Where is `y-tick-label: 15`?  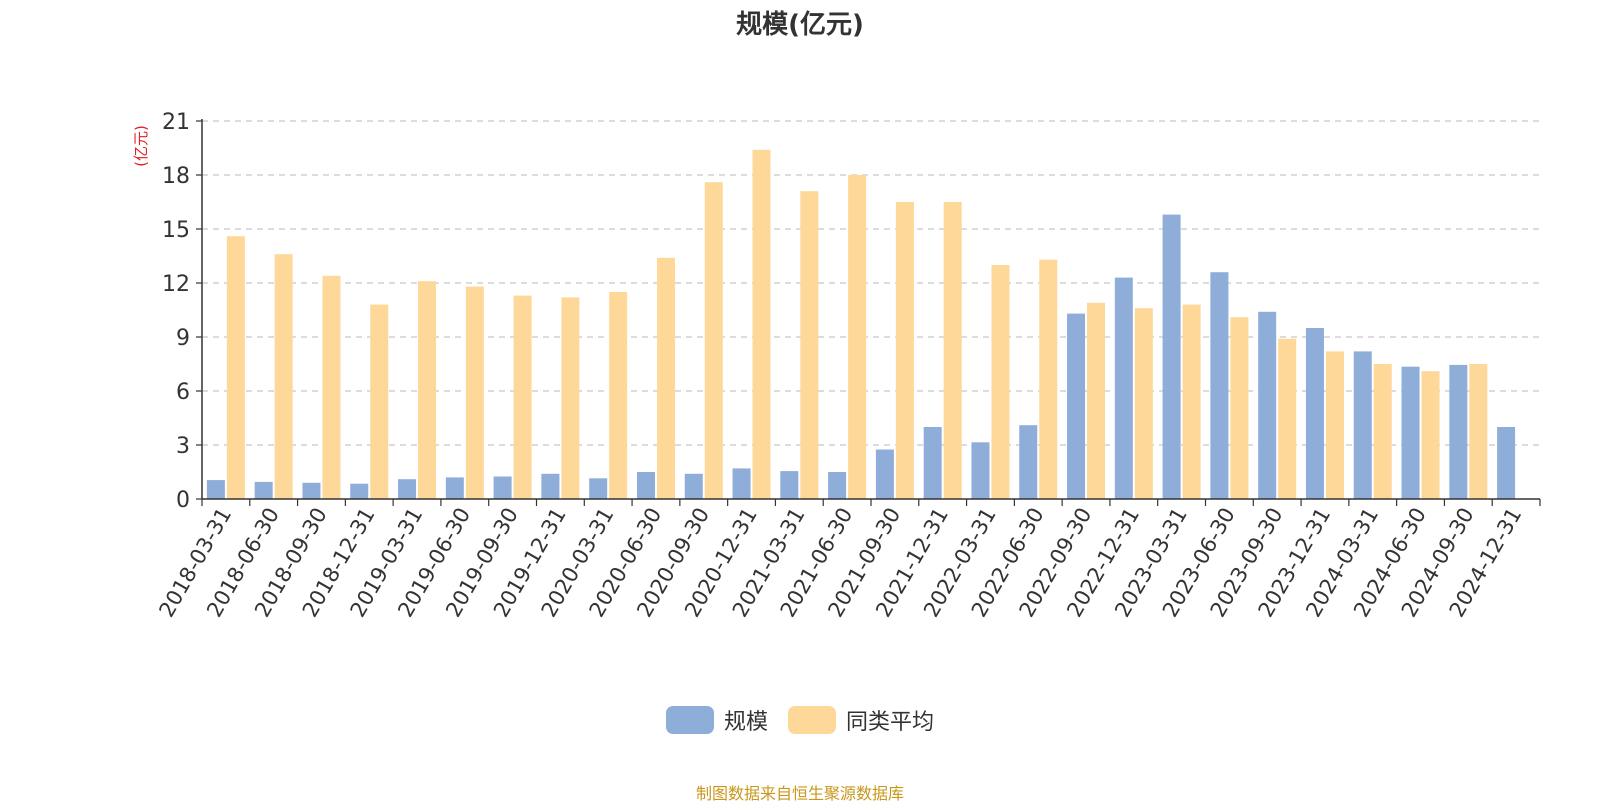
y-tick-label: 15 is located at coordinates (176, 230).